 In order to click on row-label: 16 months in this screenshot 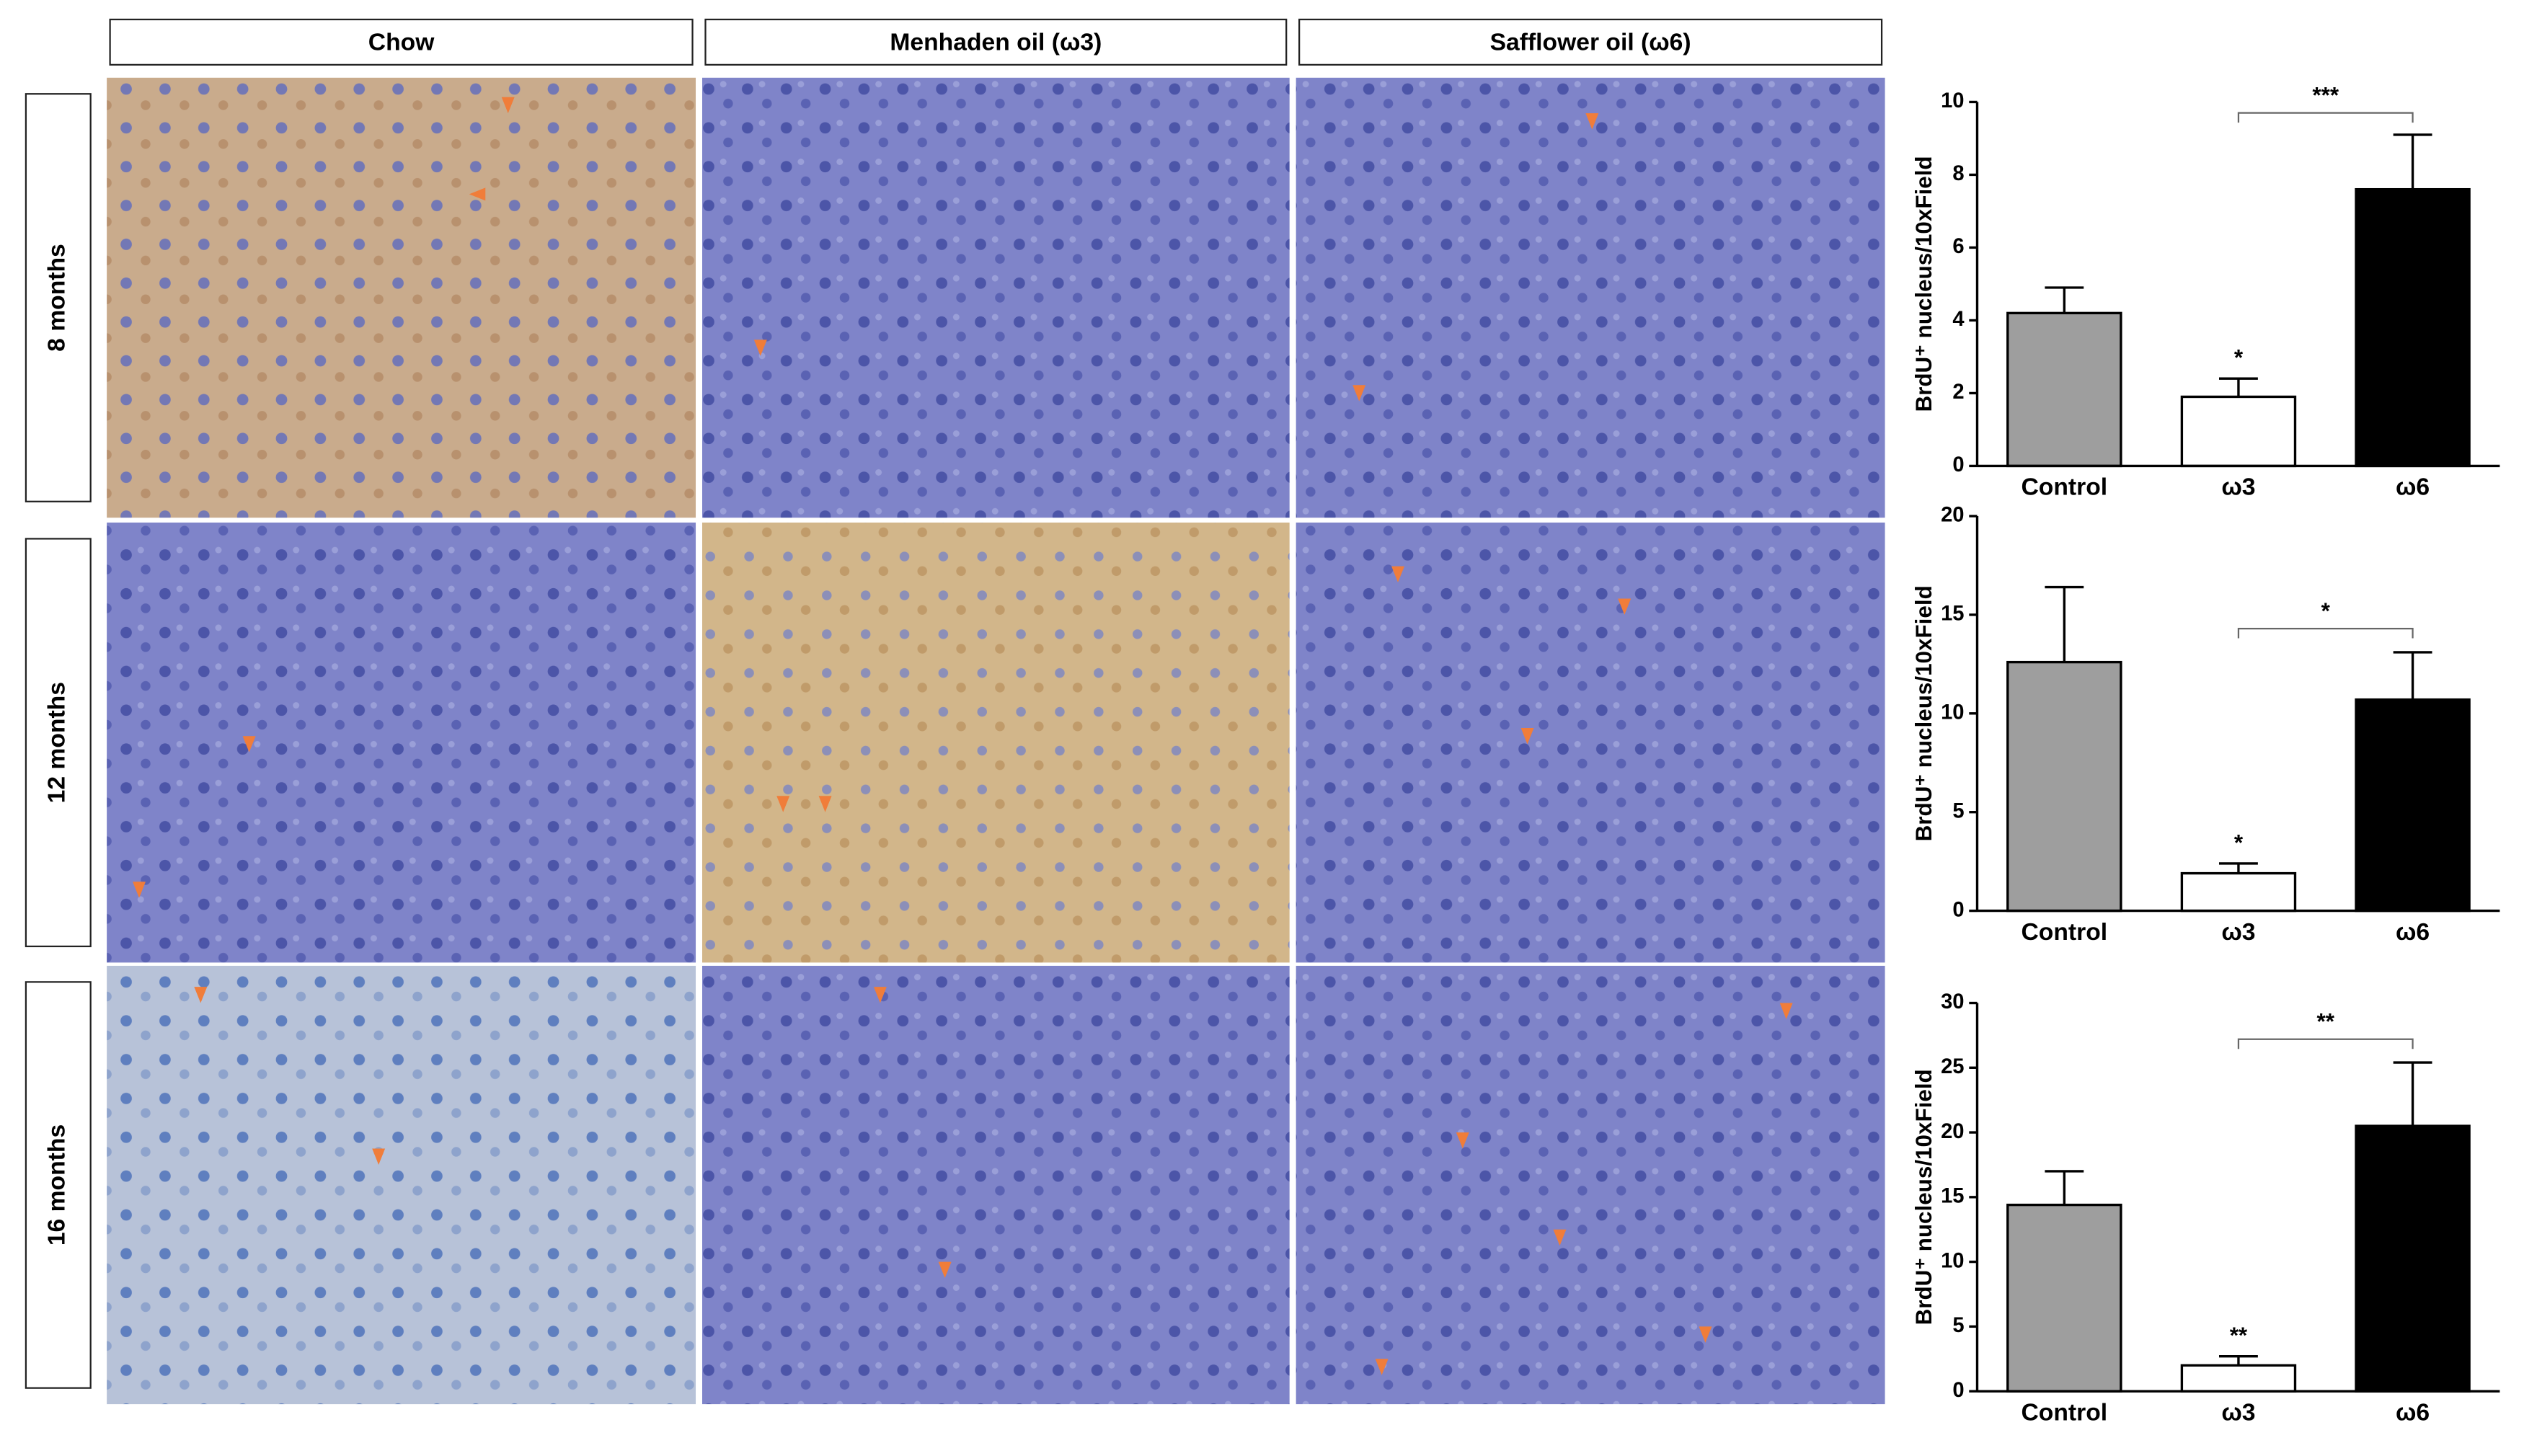, I will do `click(57, 1185)`.